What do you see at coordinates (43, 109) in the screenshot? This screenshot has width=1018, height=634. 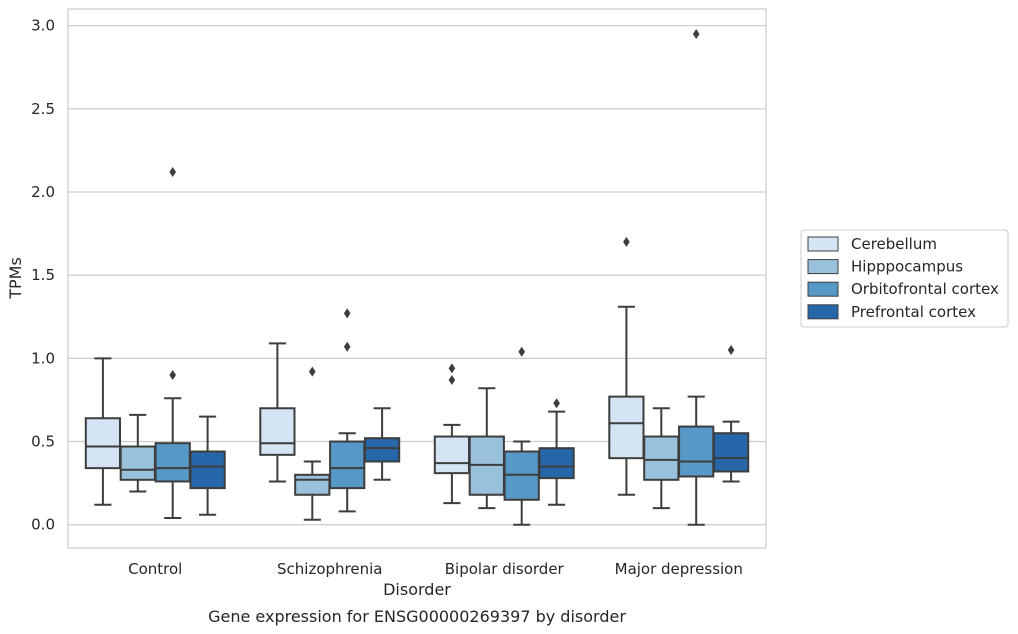 I see `y-tick-label: 2.5` at bounding box center [43, 109].